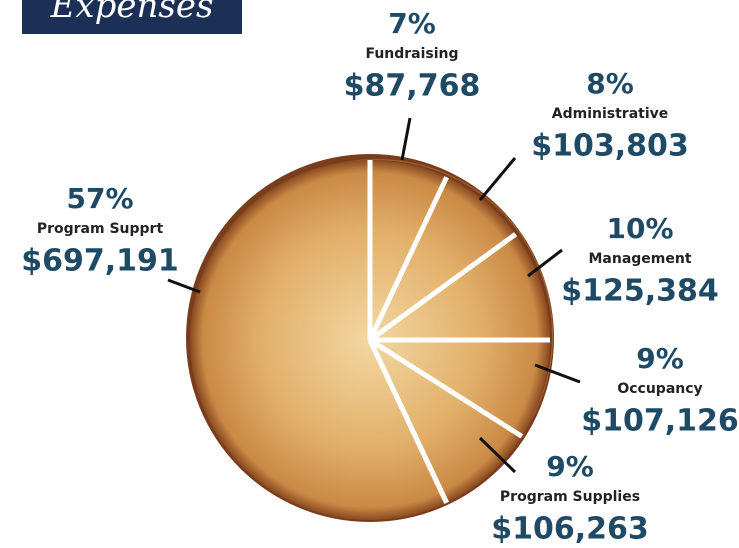  I want to click on percent-label: 8%, so click(610, 83).